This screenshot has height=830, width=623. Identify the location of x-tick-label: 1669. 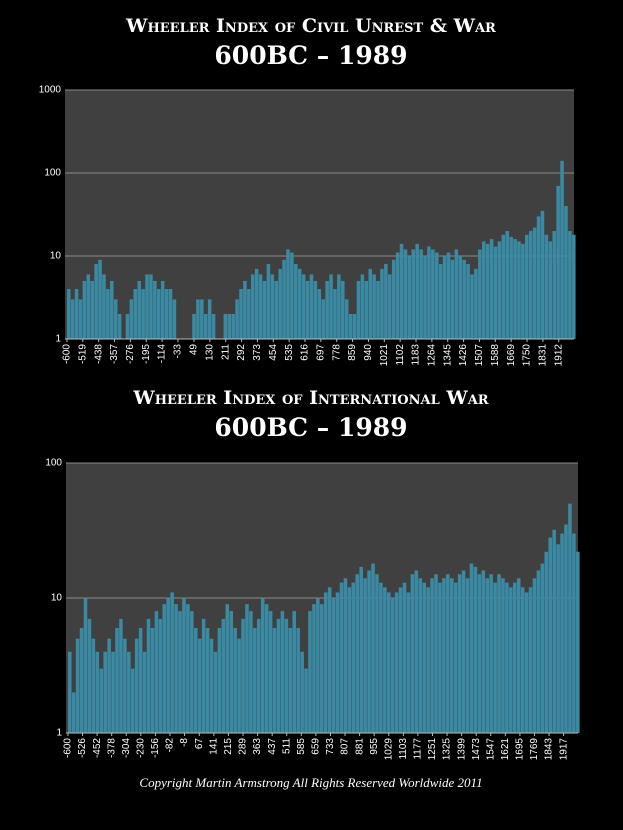
(511, 355).